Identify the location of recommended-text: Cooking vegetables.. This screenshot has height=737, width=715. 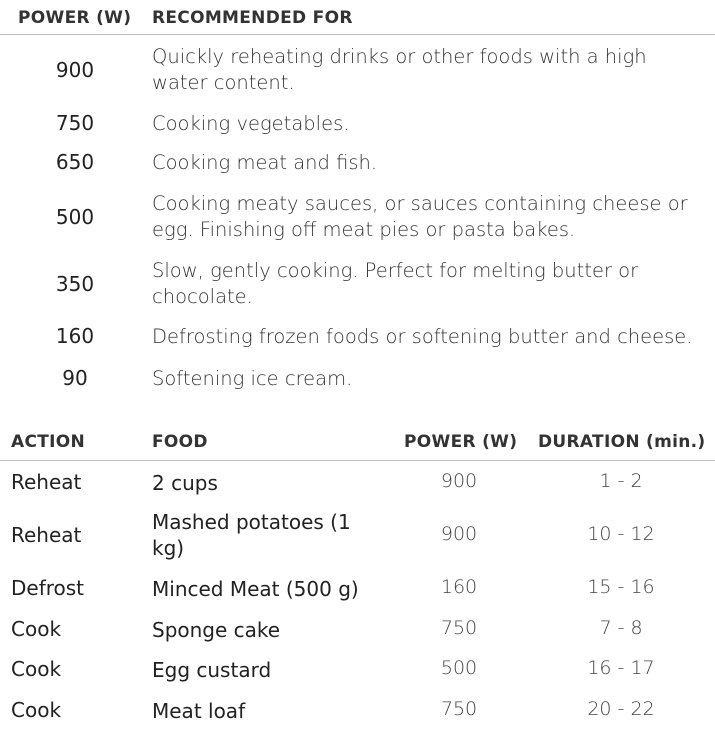
(251, 123).